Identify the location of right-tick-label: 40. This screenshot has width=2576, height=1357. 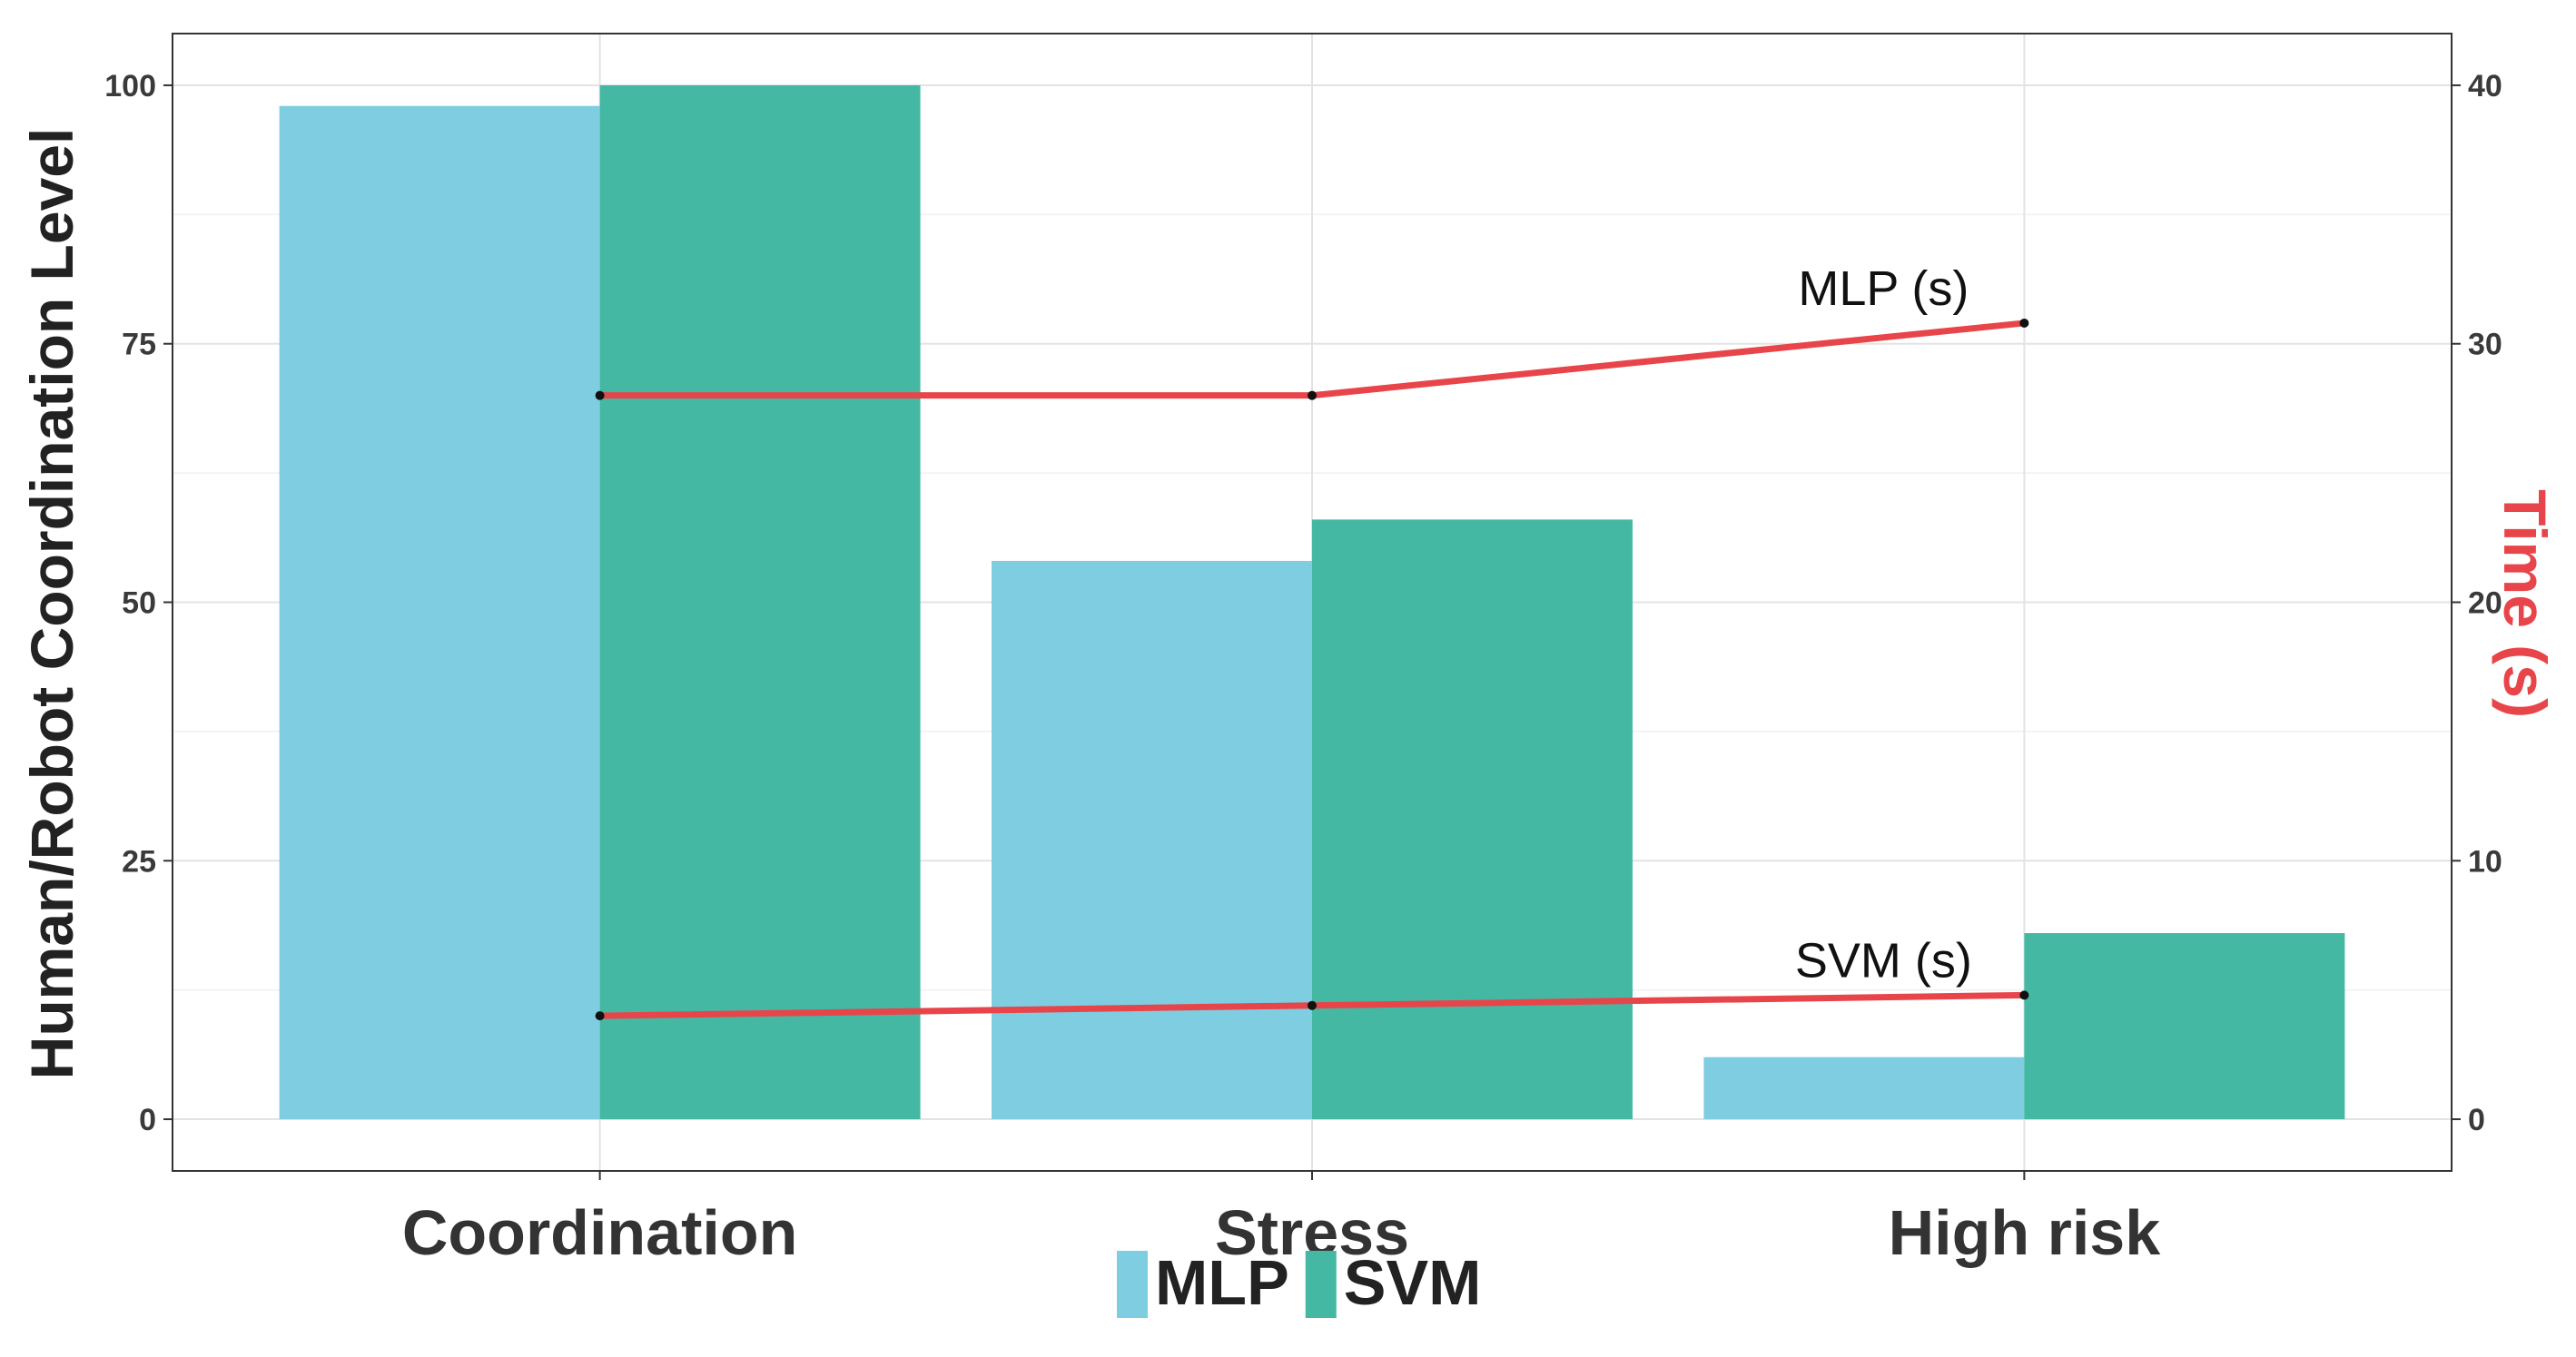
(2485, 86).